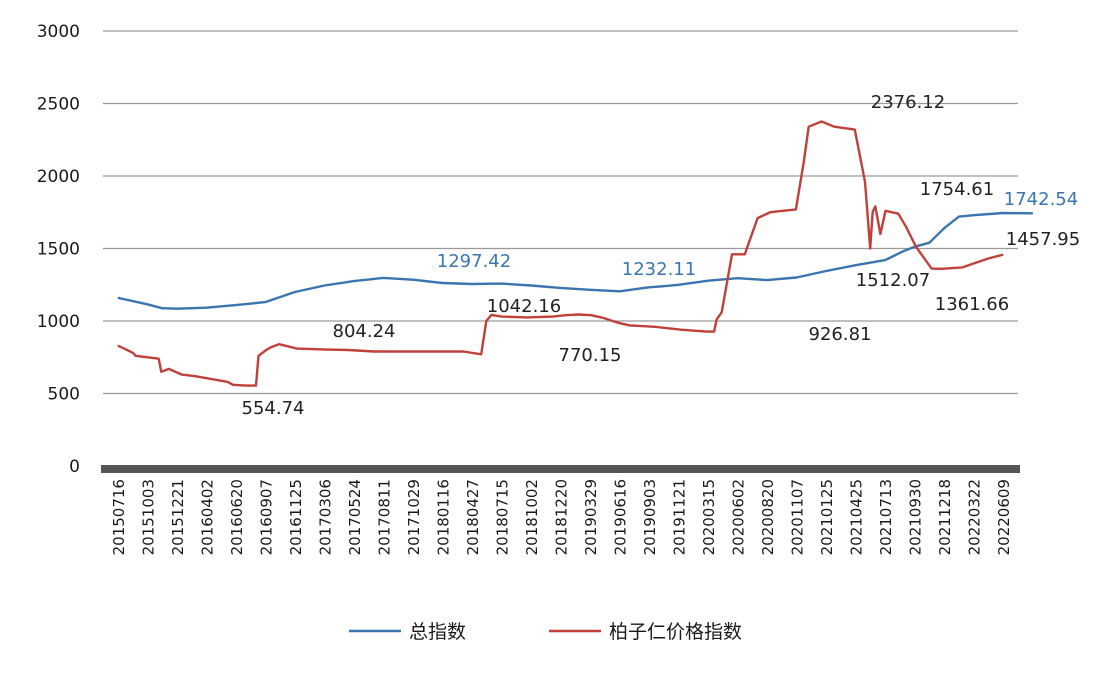 This screenshot has height=678, width=1098. What do you see at coordinates (1043, 239) in the screenshot?
I see `data-label: 1457.95` at bounding box center [1043, 239].